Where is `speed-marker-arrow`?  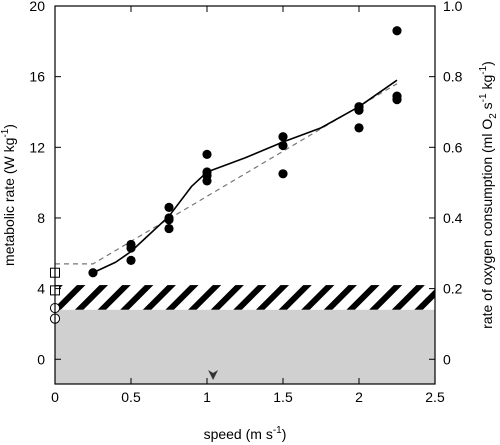 speed-marker-arrow is located at coordinates (213, 375).